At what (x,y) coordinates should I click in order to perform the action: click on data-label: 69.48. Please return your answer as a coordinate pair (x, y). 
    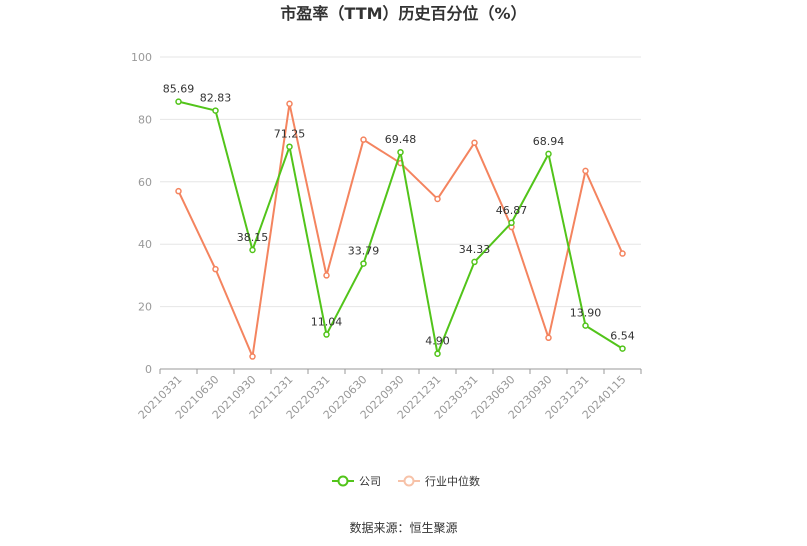
    Looking at the image, I should click on (401, 139).